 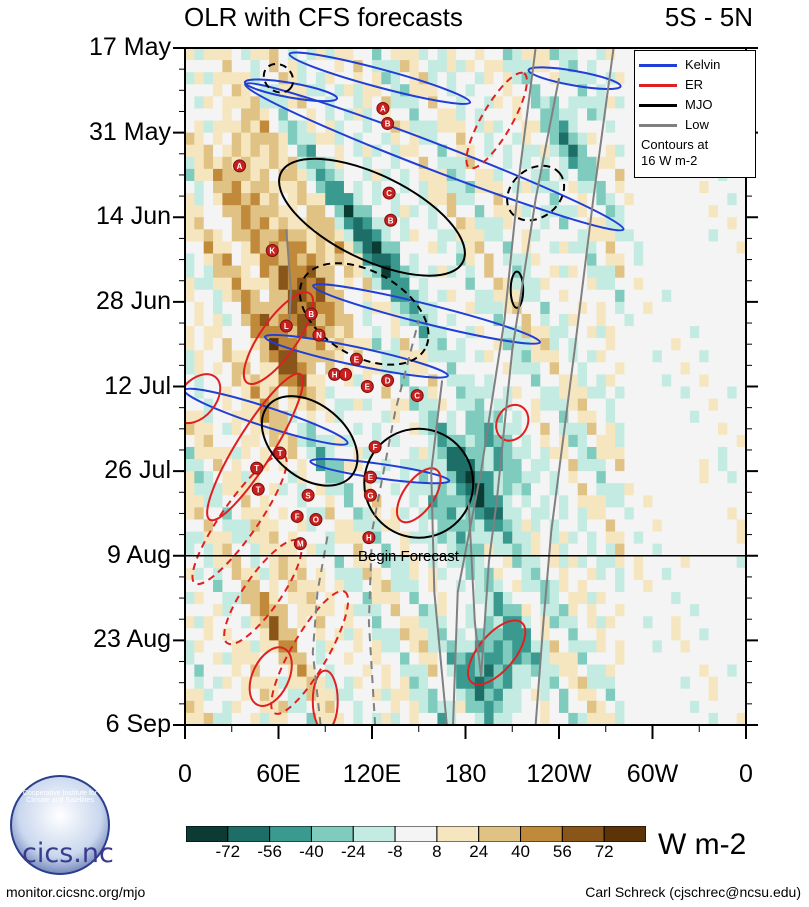 I want to click on contour-ellipse, so click(x=419, y=483).